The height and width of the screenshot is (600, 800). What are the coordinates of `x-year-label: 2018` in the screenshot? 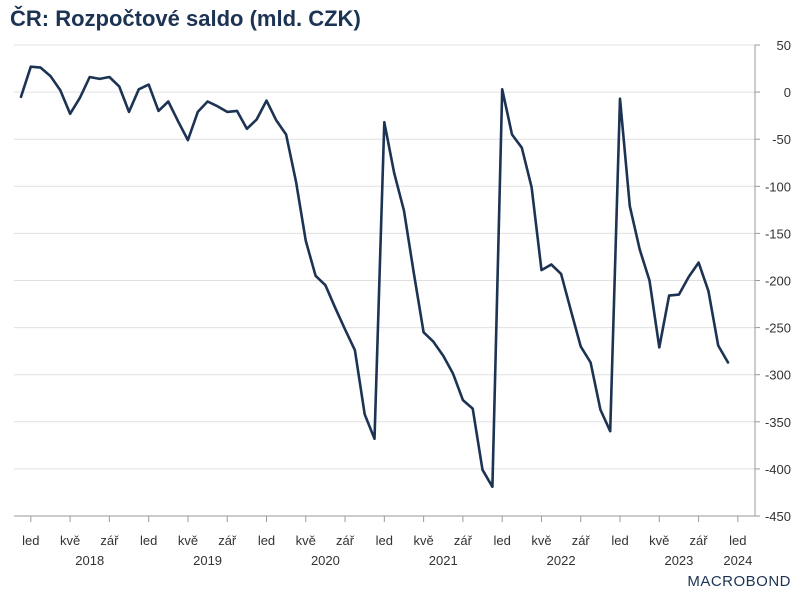 It's located at (89, 560).